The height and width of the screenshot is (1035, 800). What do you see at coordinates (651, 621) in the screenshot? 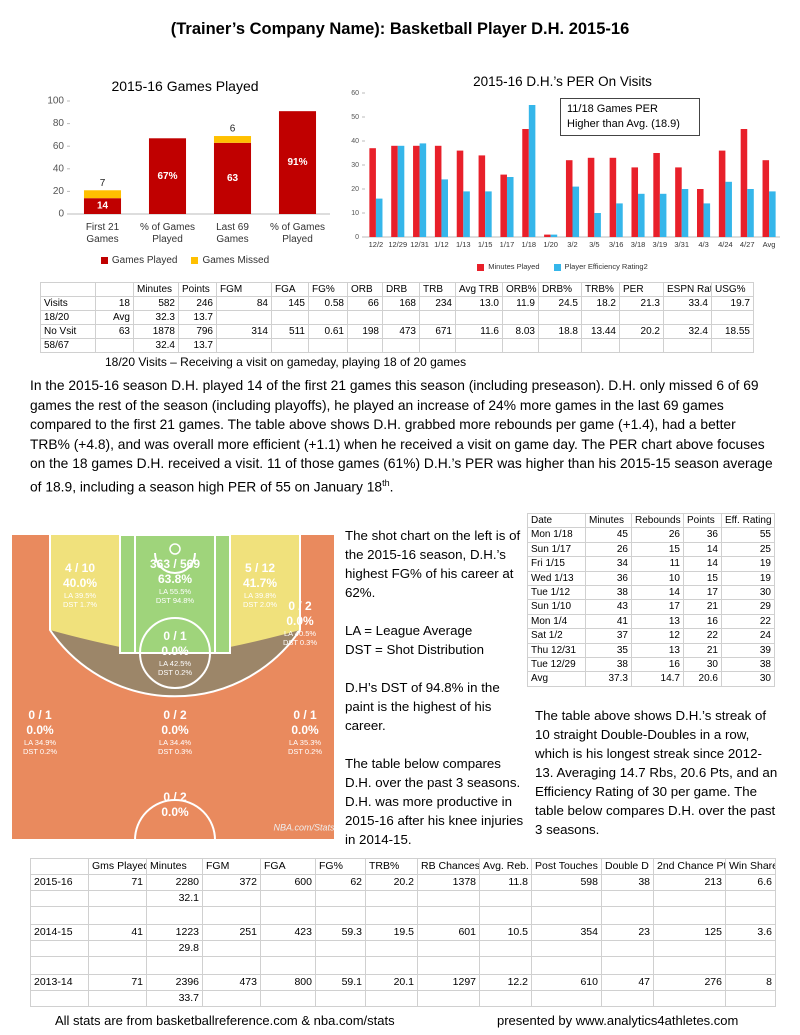
I see `table-row: Mon 1/4 41 13 16 22` at bounding box center [651, 621].